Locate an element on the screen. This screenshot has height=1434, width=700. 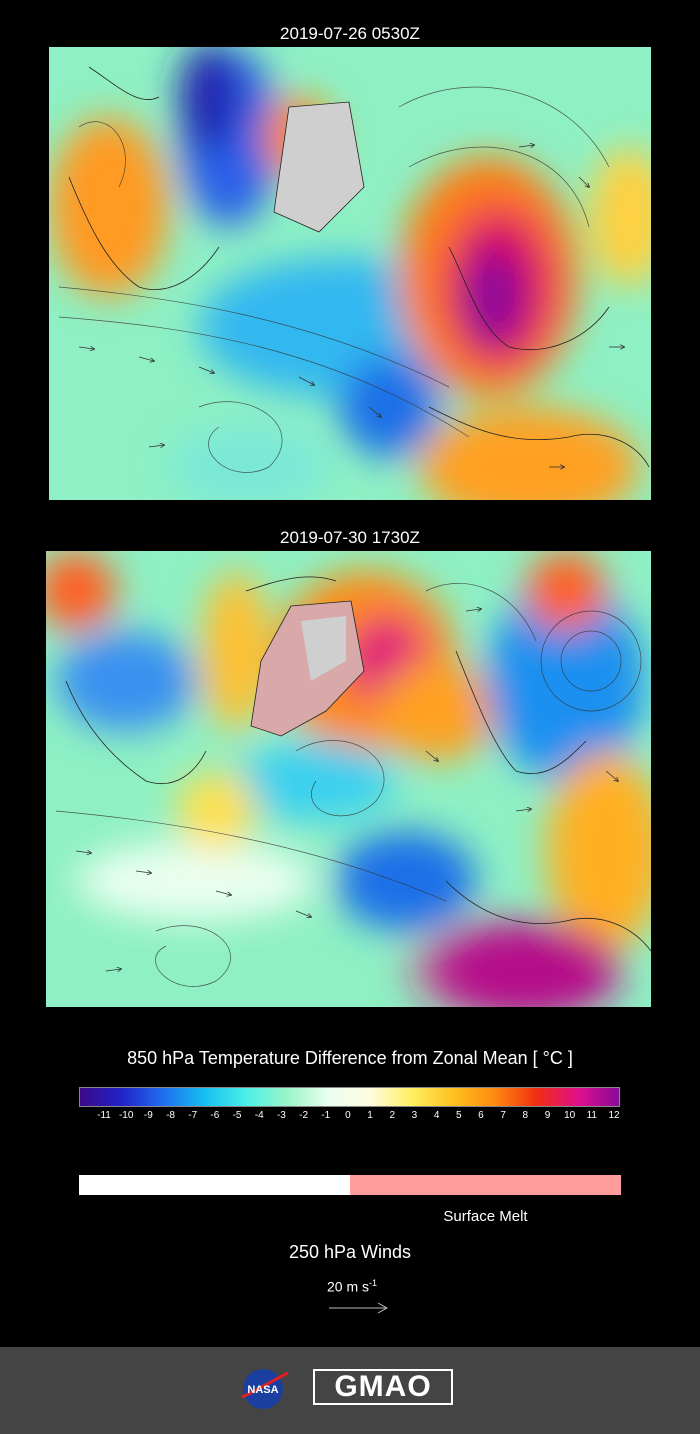
colorbar-tick-label: 0 is located at coordinates (348, 1115).